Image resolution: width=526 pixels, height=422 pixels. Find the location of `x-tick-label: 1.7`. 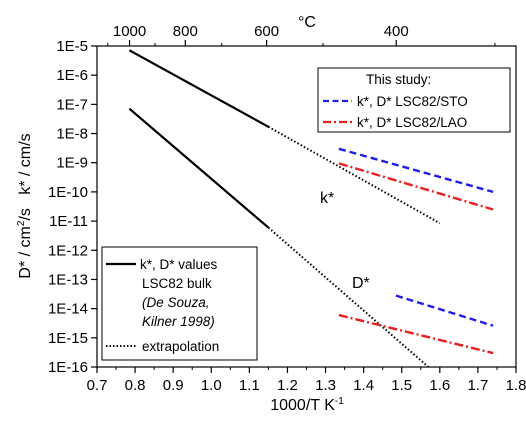

x-tick-label: 1.7 is located at coordinates (477, 385).